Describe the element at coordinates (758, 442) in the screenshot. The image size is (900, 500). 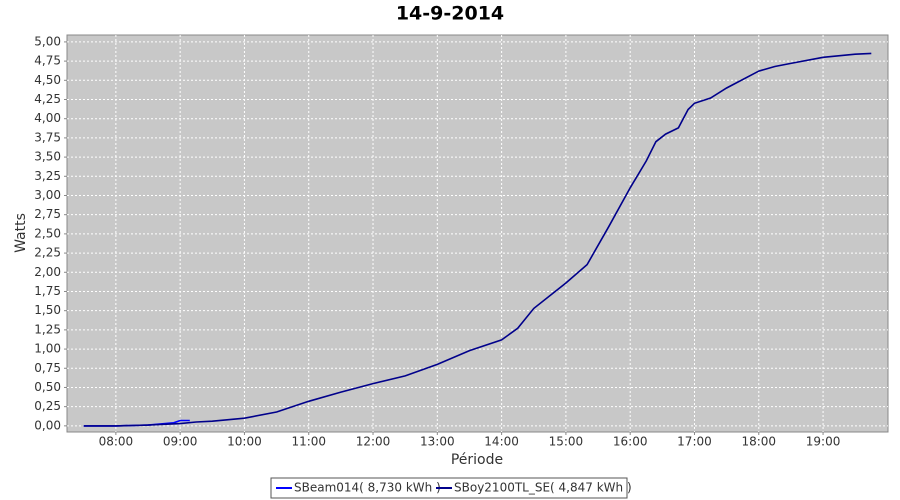
I see `x-tick-label: 18:00` at that location.